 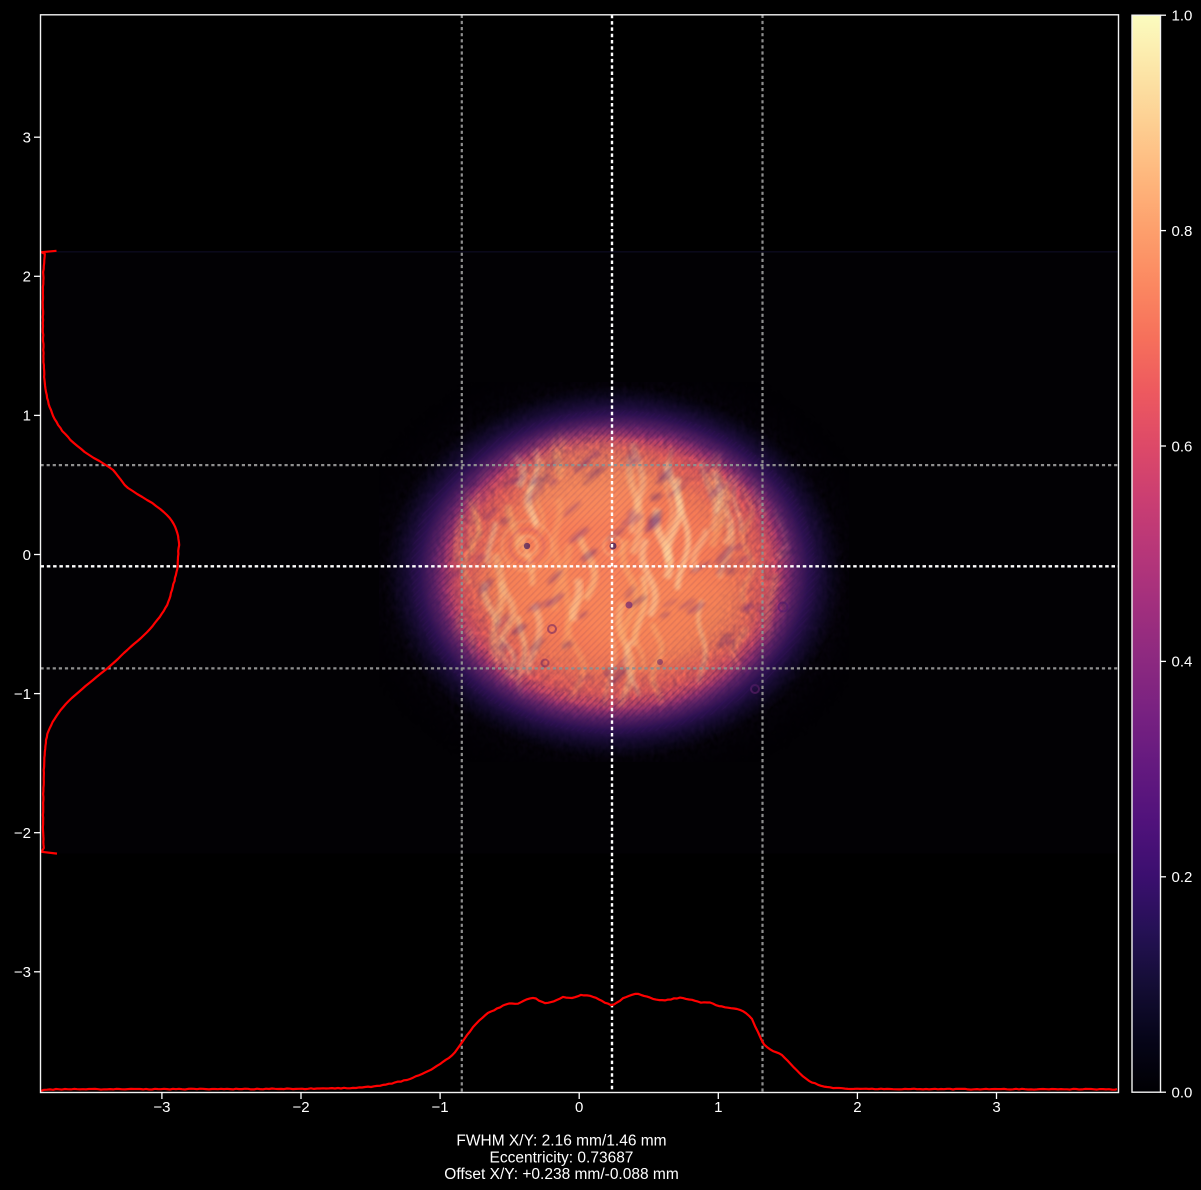 What do you see at coordinates (1182, 877) in the screenshot?
I see `svg-text: 0.2` at bounding box center [1182, 877].